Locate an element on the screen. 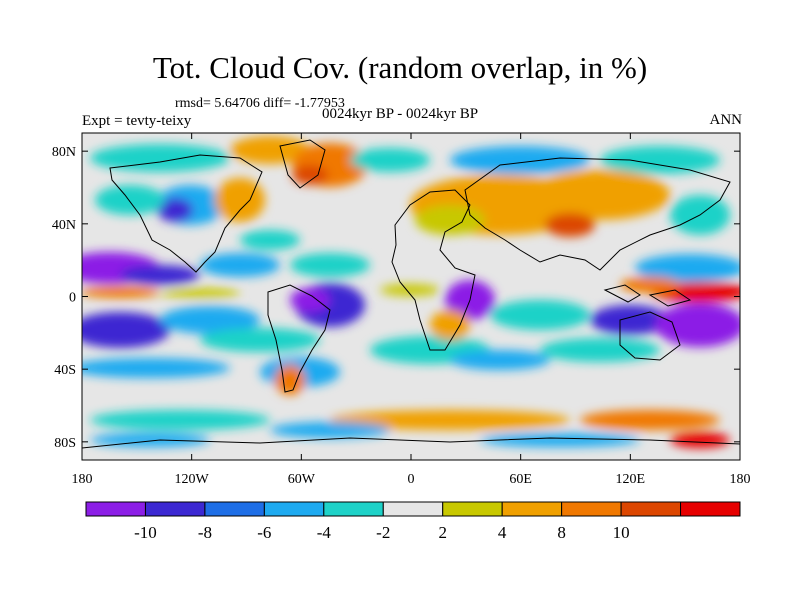  lon-tick-label: 0 is located at coordinates (411, 479).